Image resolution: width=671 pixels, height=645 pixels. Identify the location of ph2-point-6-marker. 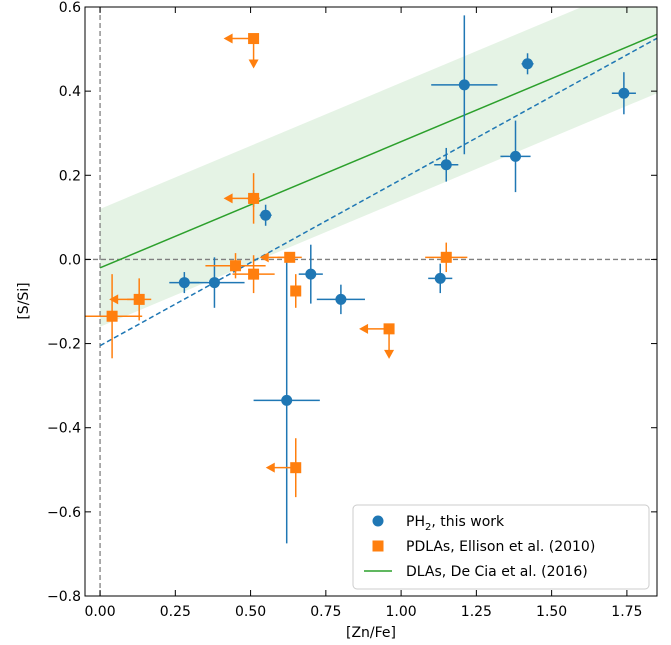
(311, 274).